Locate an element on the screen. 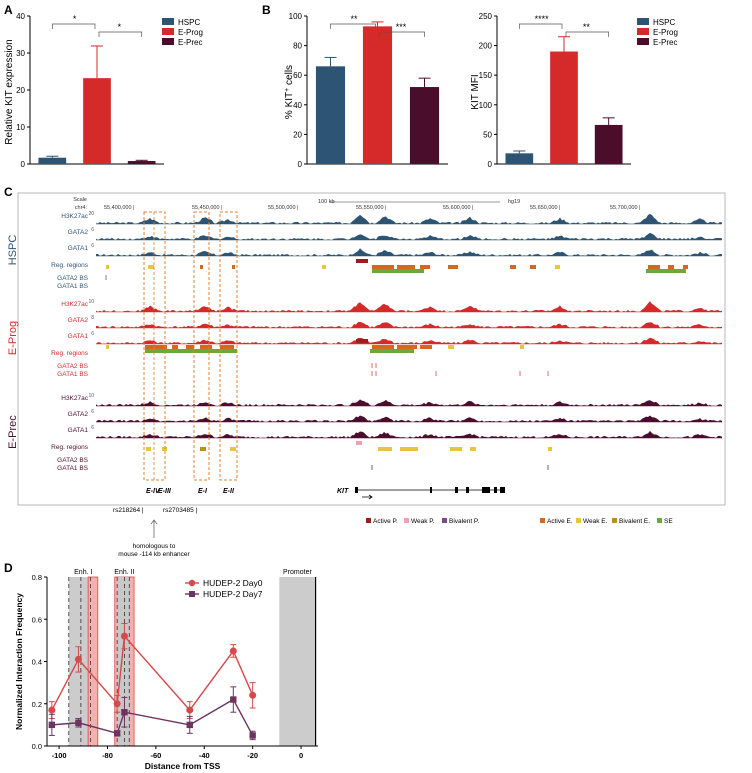 This screenshot has height=773, width=752. legend-label: Weak E. is located at coordinates (595, 521).